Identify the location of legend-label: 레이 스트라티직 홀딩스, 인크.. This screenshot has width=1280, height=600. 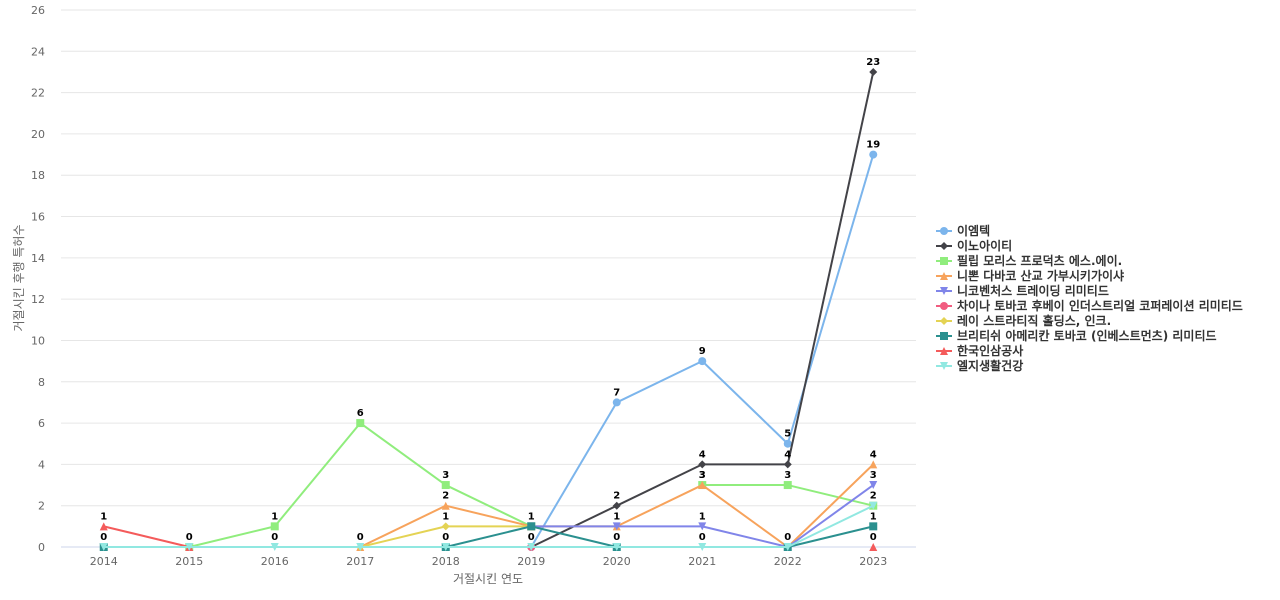
(1034, 320).